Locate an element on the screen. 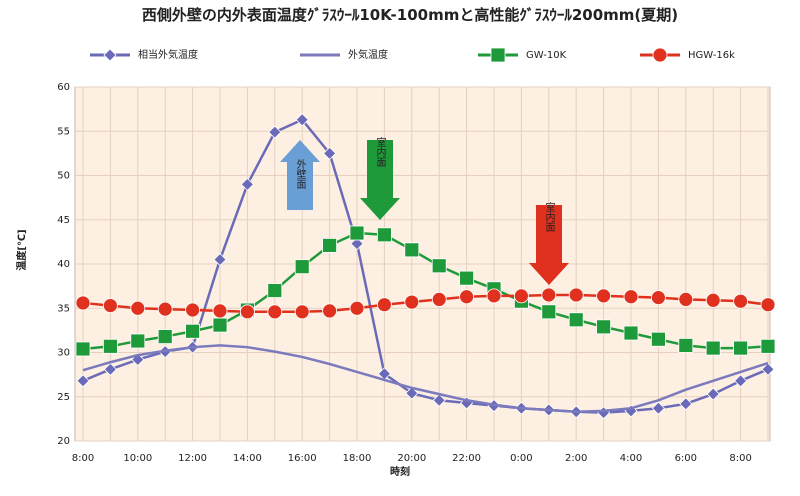  x-tick-label: 14:00 is located at coordinates (247, 458).